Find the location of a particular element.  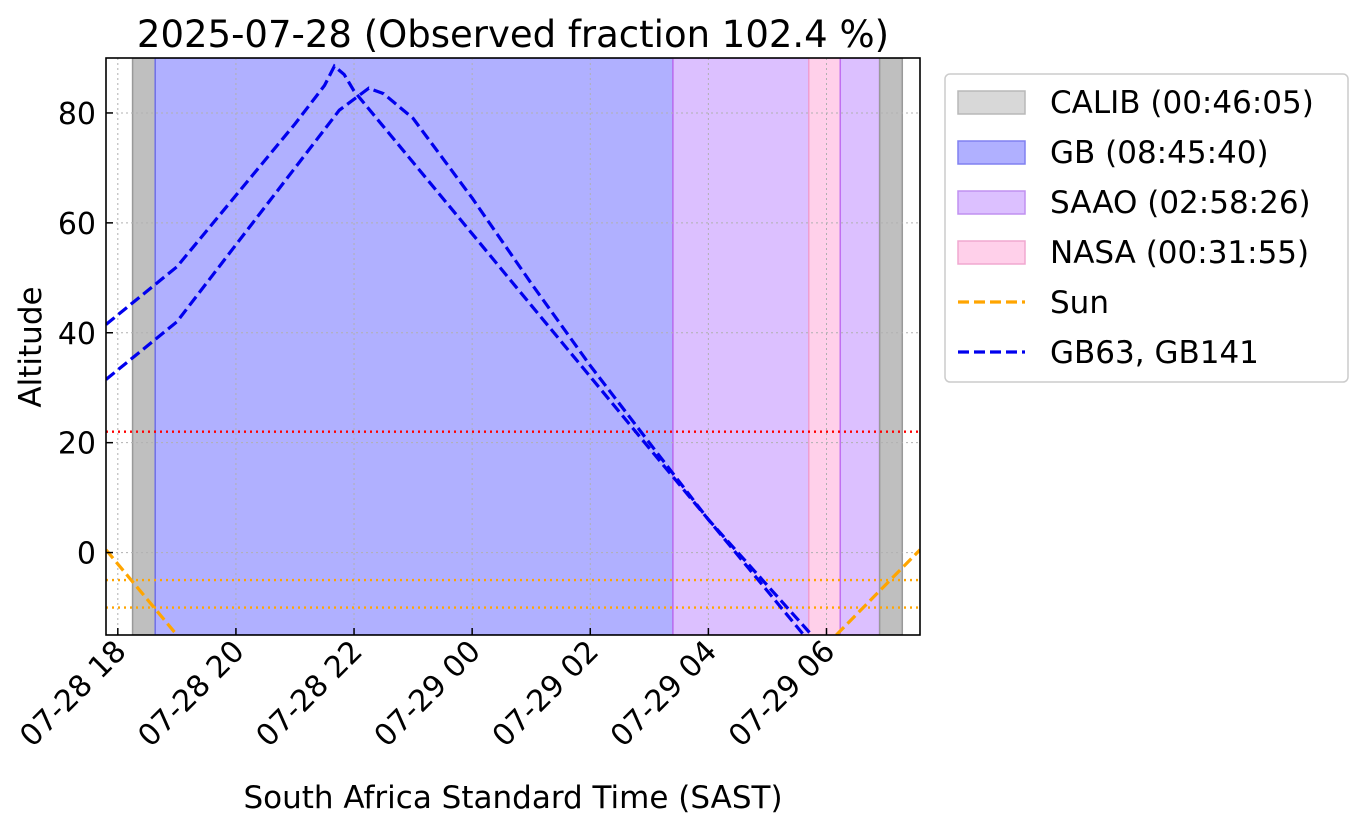

x-tick-label: 07-29 06 is located at coordinates (782, 694).